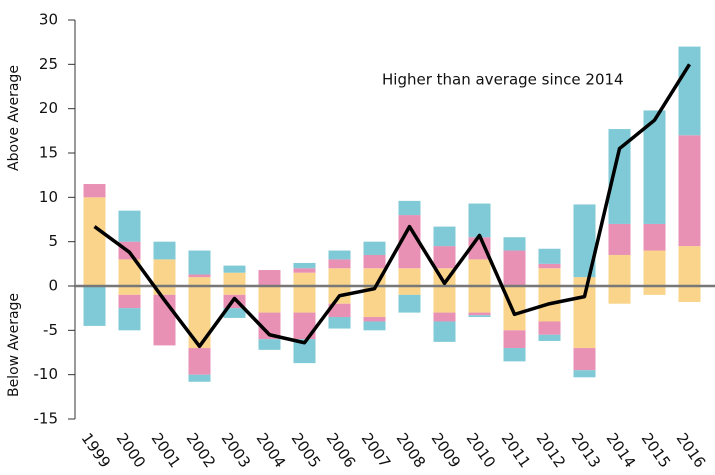 The height and width of the screenshot is (475, 715). What do you see at coordinates (236, 450) in the screenshot?
I see `x-tick-label: 2003` at bounding box center [236, 450].